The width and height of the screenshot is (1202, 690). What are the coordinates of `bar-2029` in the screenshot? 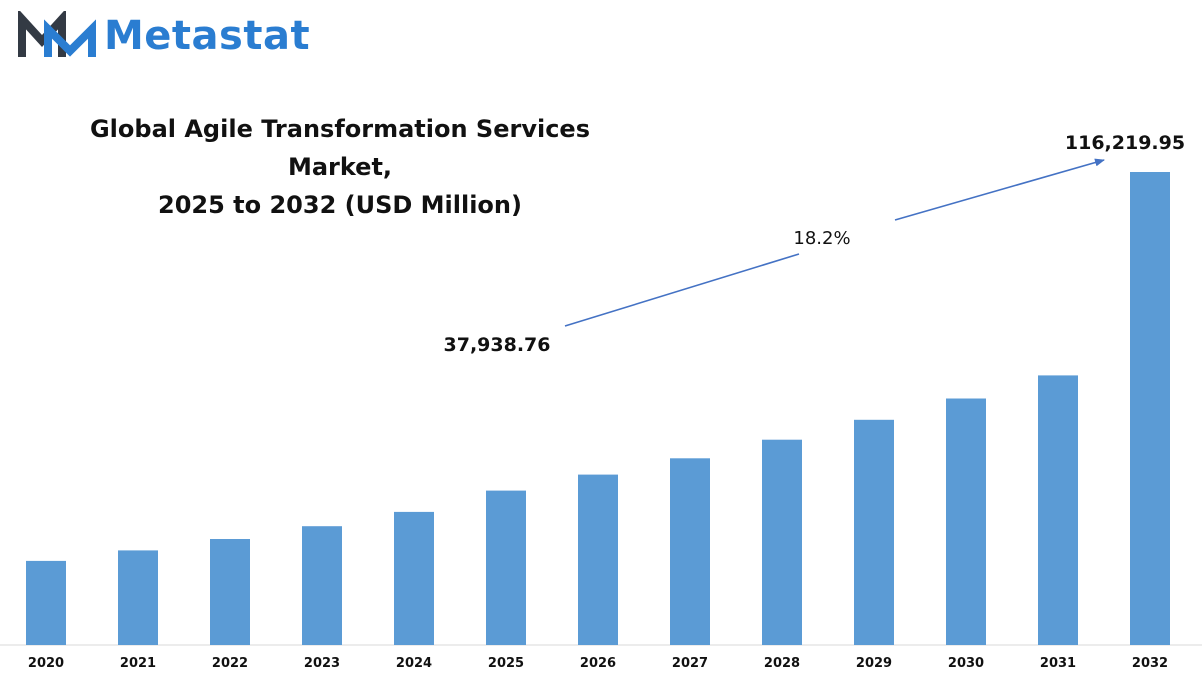 It's located at (874, 532).